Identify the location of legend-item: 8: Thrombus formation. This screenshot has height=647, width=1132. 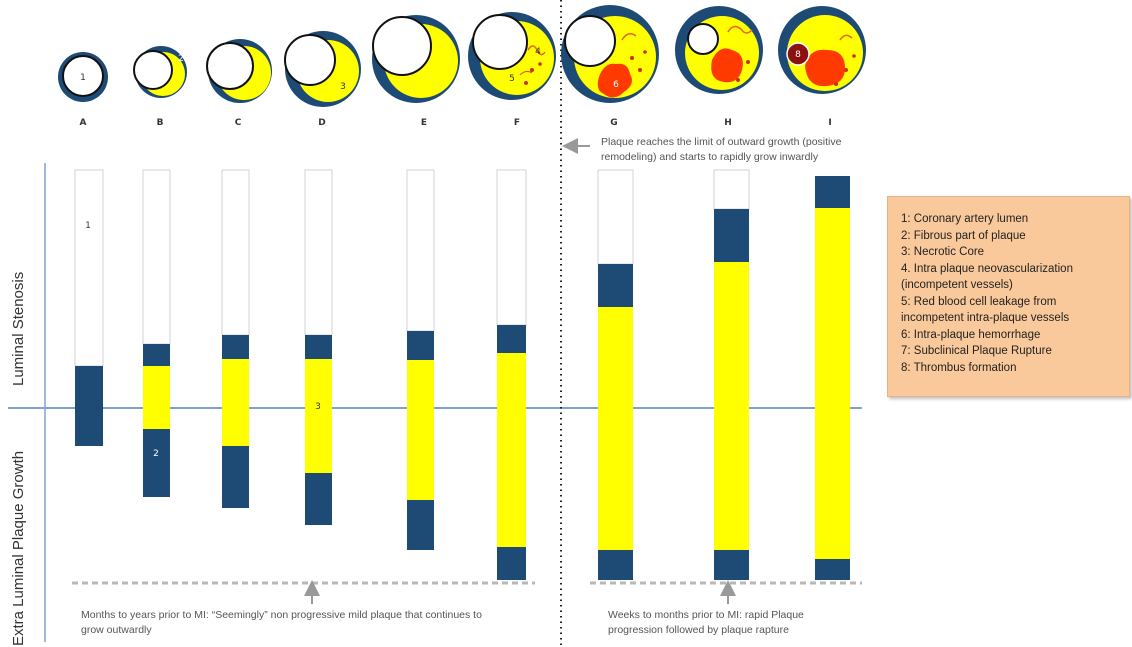
(959, 367).